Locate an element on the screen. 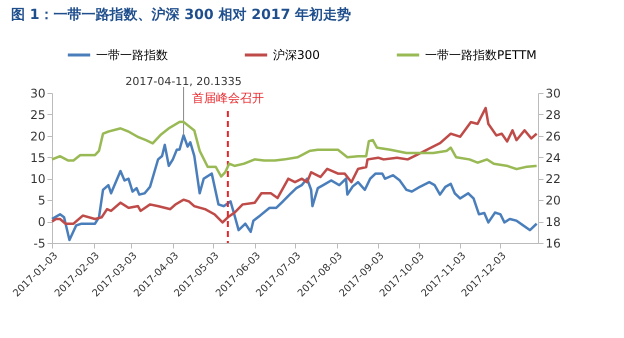  y2-tick-label: 30 is located at coordinates (553, 93).